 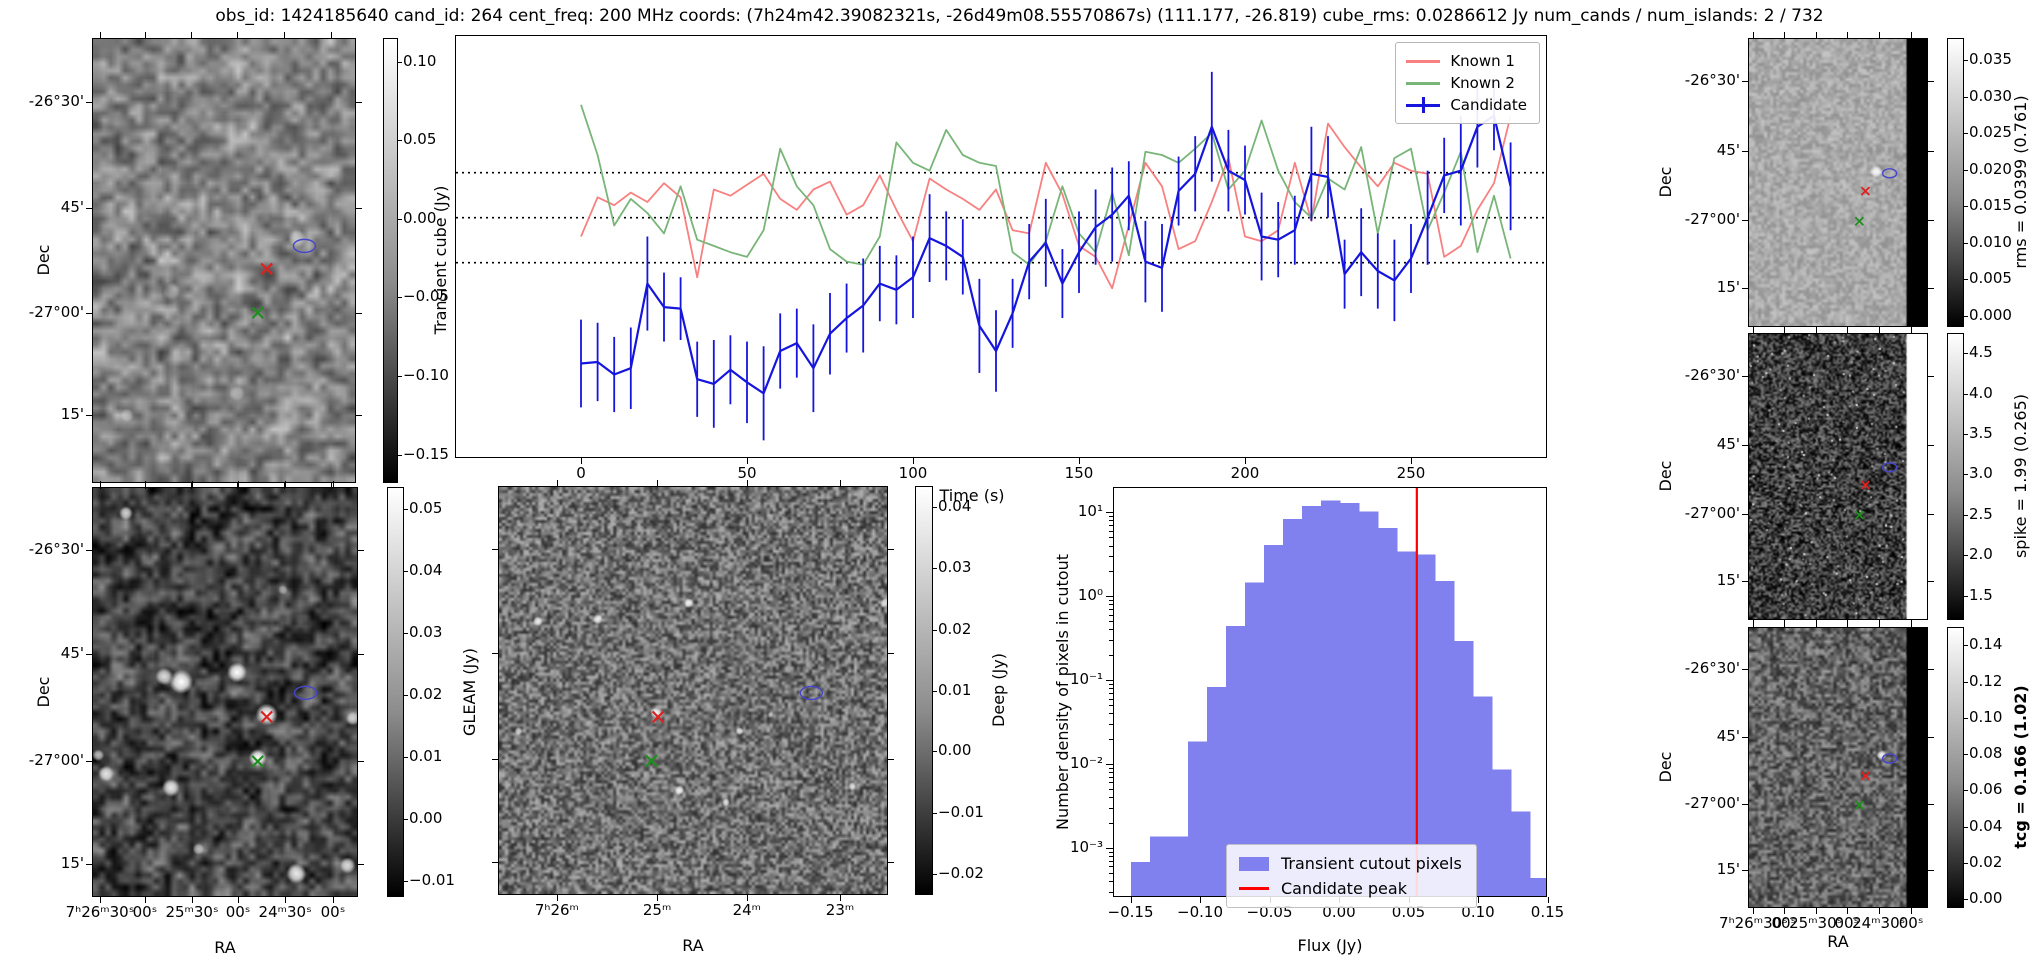 What do you see at coordinates (1086, 762) in the screenshot?
I see `density-tick-label: 10⁻²` at bounding box center [1086, 762].